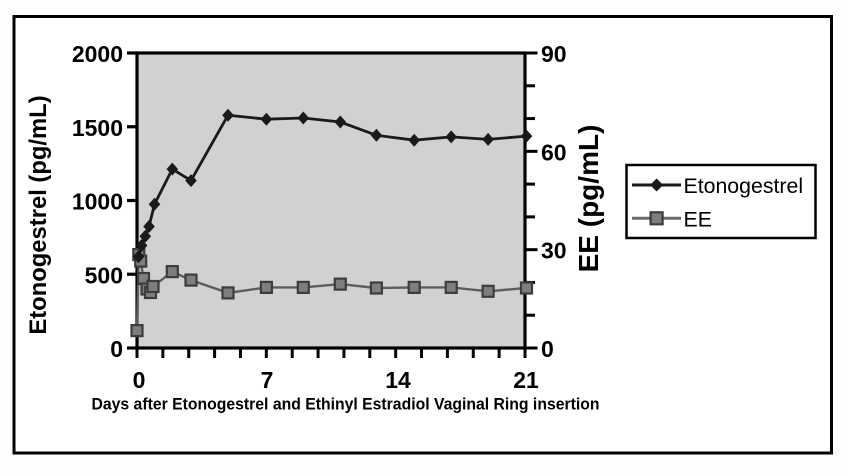 The image size is (847, 476). I want to click on svg-text: 1000, so click(97, 202).